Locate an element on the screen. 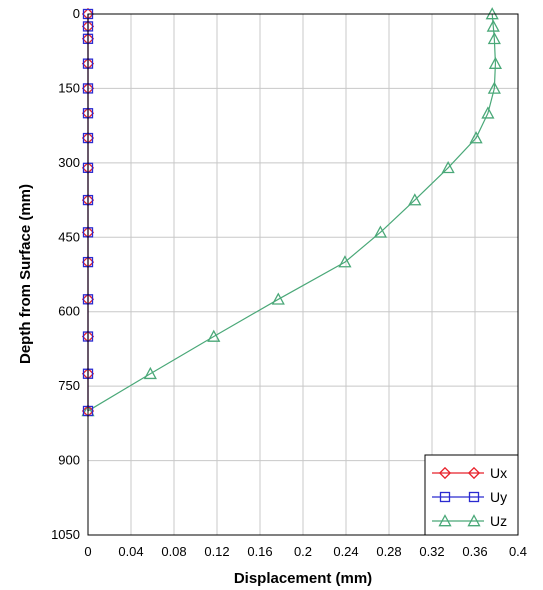  x-tick-label: 0.04 is located at coordinates (130, 551).